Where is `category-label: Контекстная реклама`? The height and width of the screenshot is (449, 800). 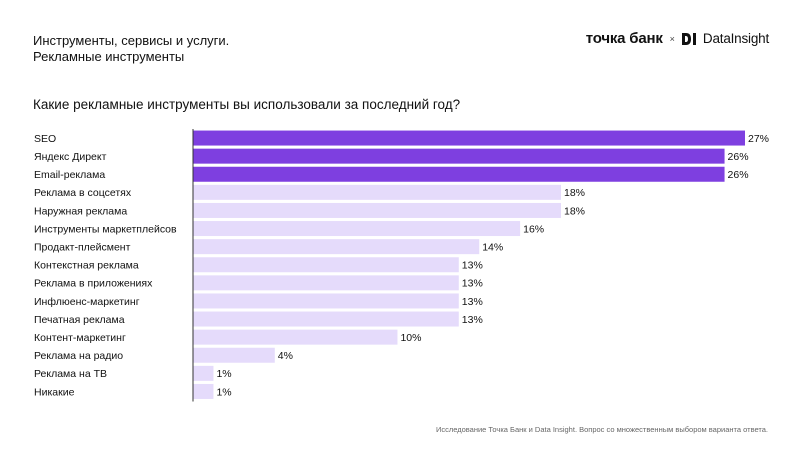
category-label: Контекстная реклама is located at coordinates (86, 266).